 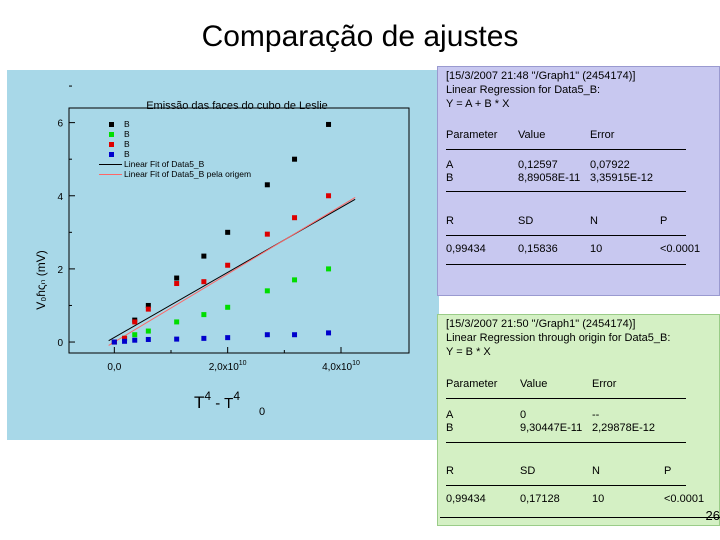 I want to click on y-tick-label: 0, so click(x=60, y=343).